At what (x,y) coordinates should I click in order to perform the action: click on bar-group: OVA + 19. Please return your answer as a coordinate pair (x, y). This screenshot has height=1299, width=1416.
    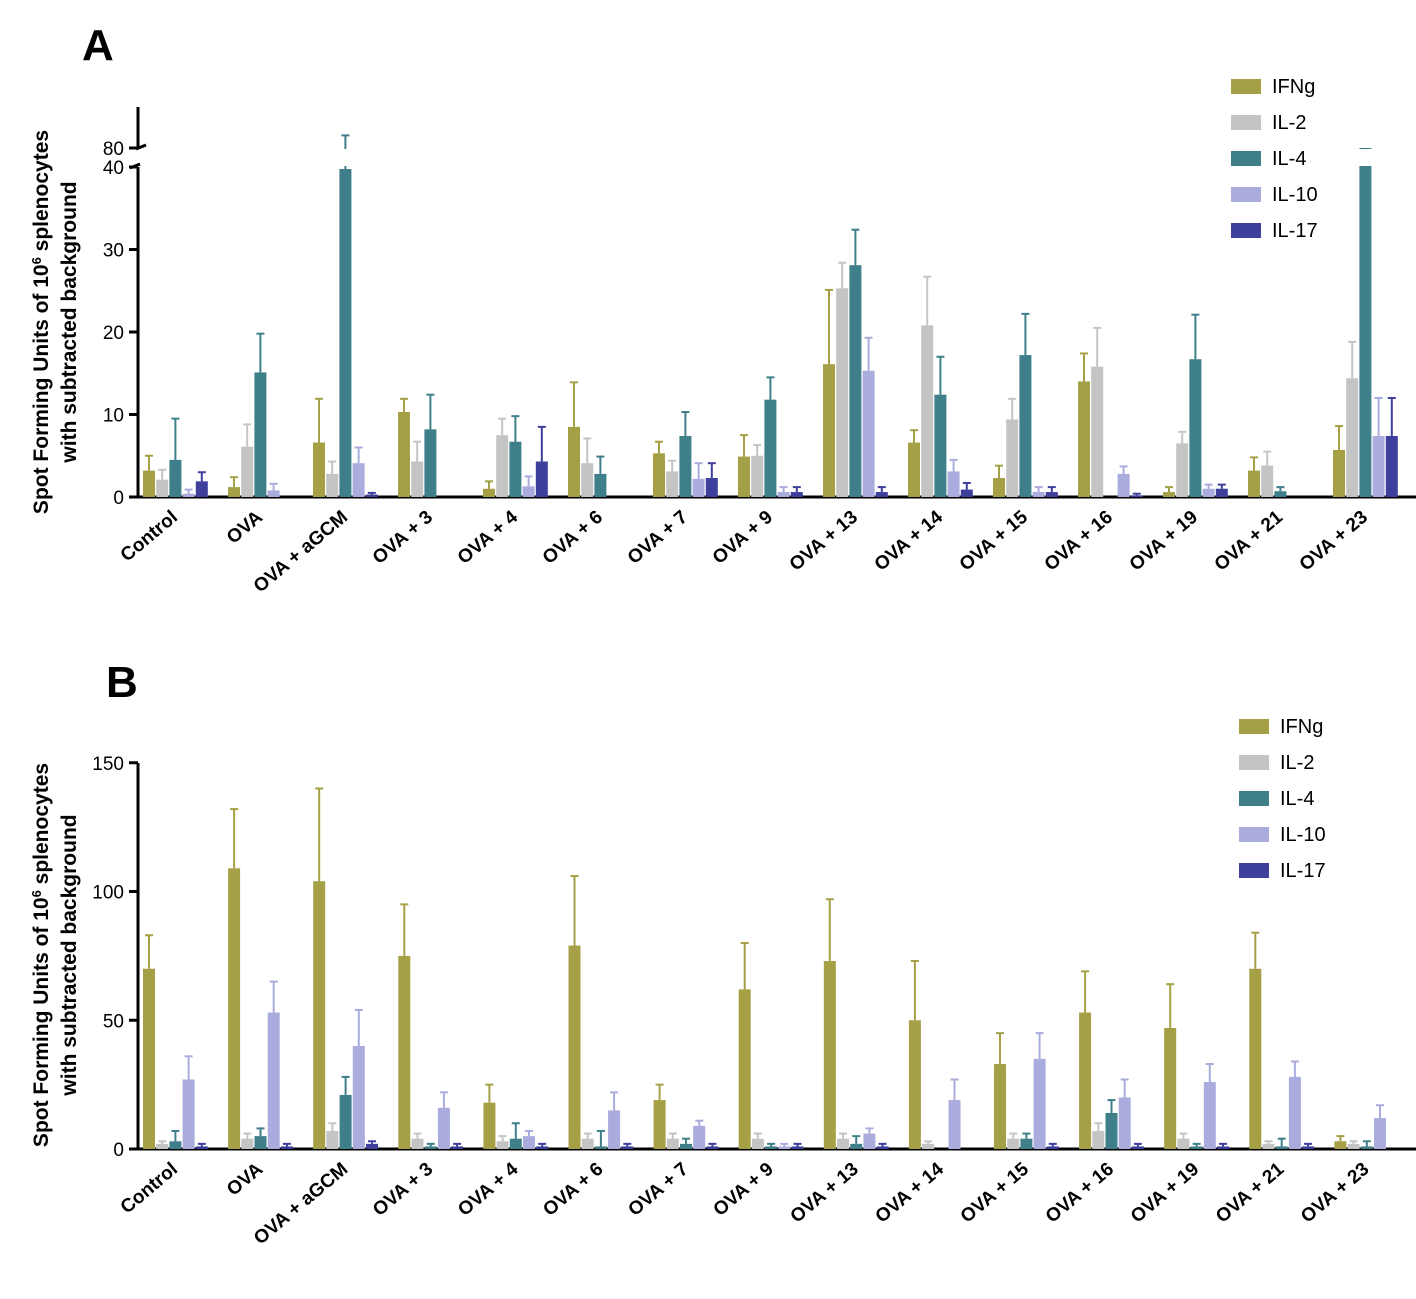
    Looking at the image, I should click on (1178, 1105).